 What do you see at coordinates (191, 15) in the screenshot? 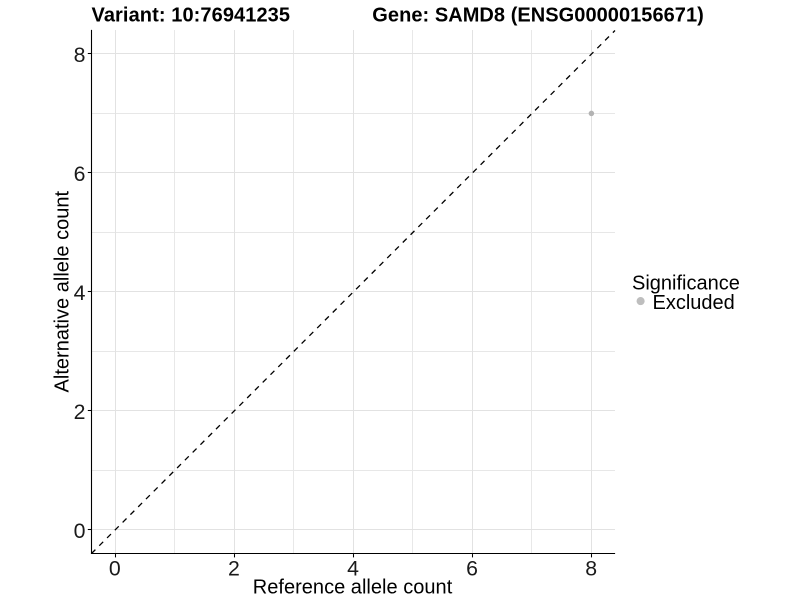
I see `svg-text: Variant: 10:76941235` at bounding box center [191, 15].